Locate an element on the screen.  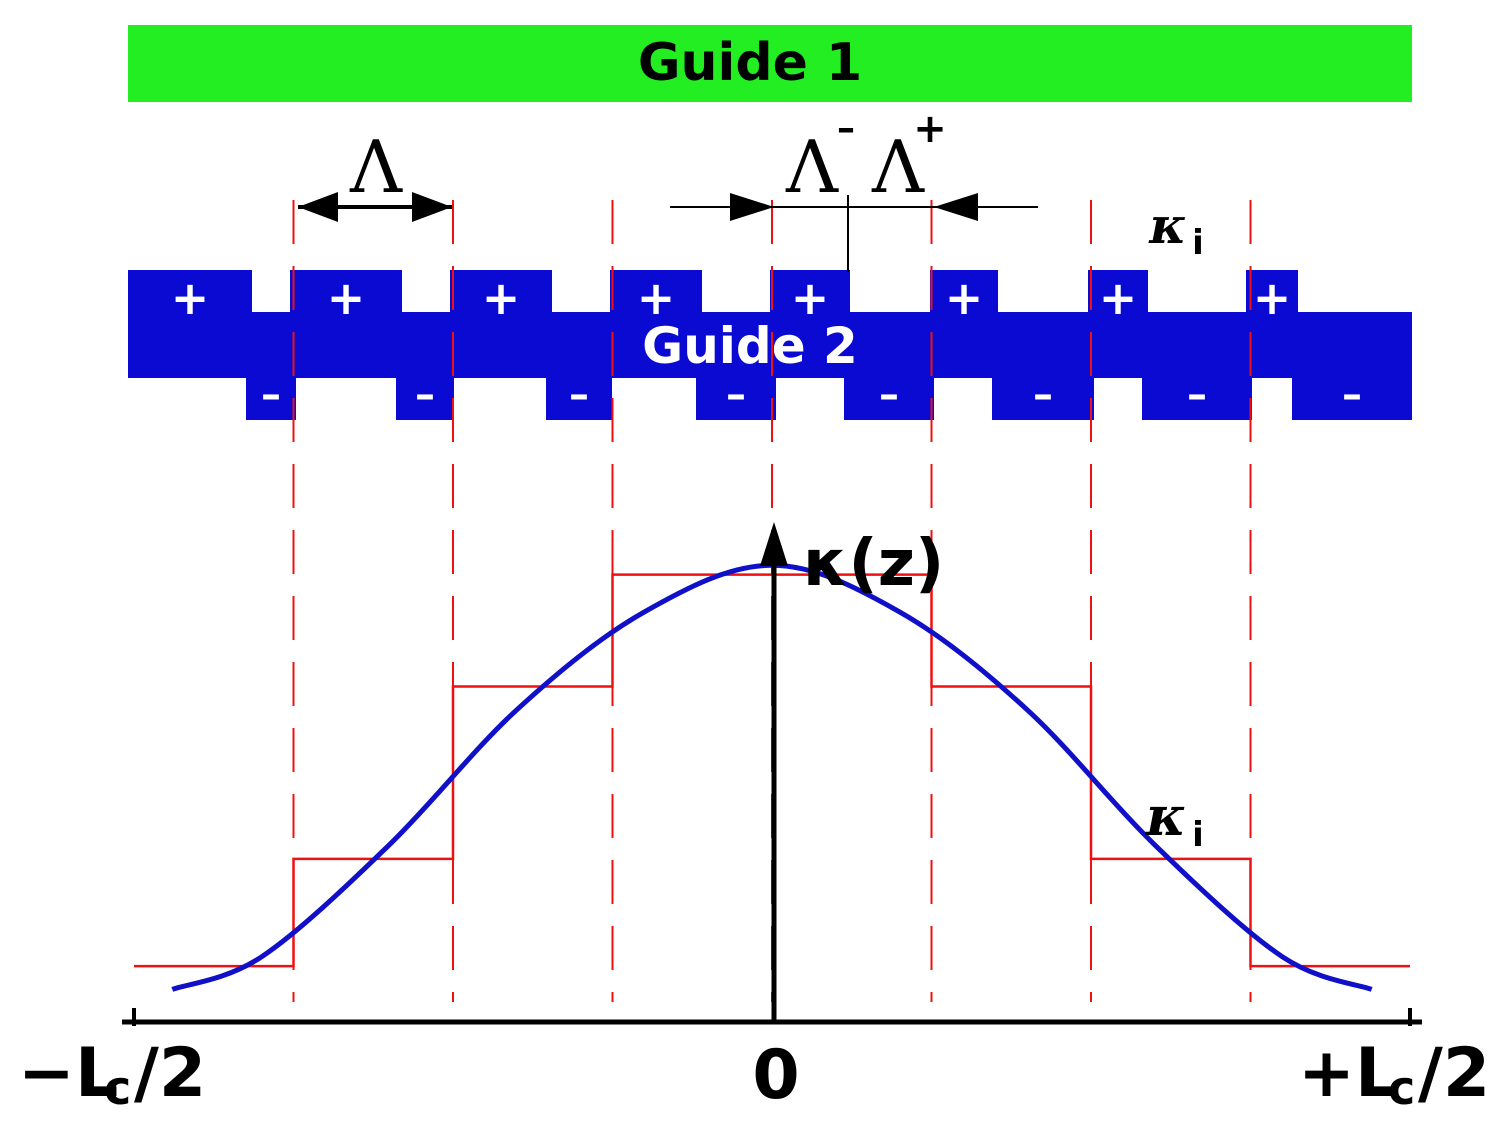
kappa-i-top-symbol: κ is located at coordinates (1167, 225).